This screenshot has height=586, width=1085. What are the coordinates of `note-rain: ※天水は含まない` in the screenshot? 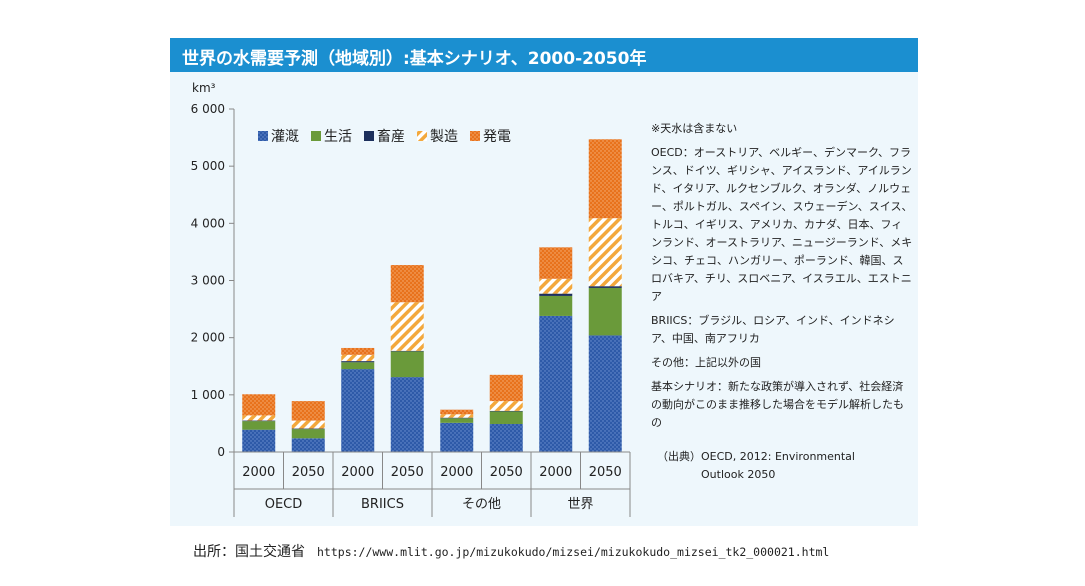 It's located at (694, 128).